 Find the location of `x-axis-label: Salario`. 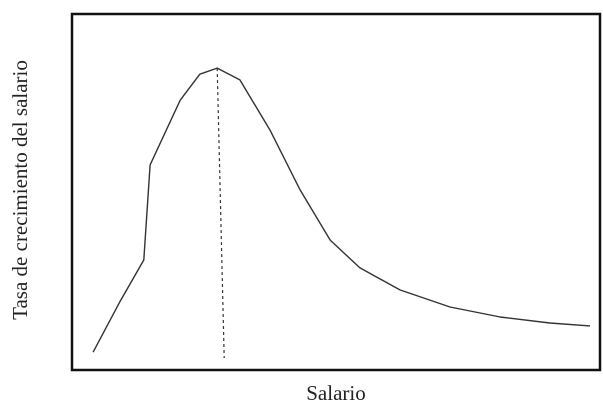

x-axis-label: Salario is located at coordinates (335, 393).